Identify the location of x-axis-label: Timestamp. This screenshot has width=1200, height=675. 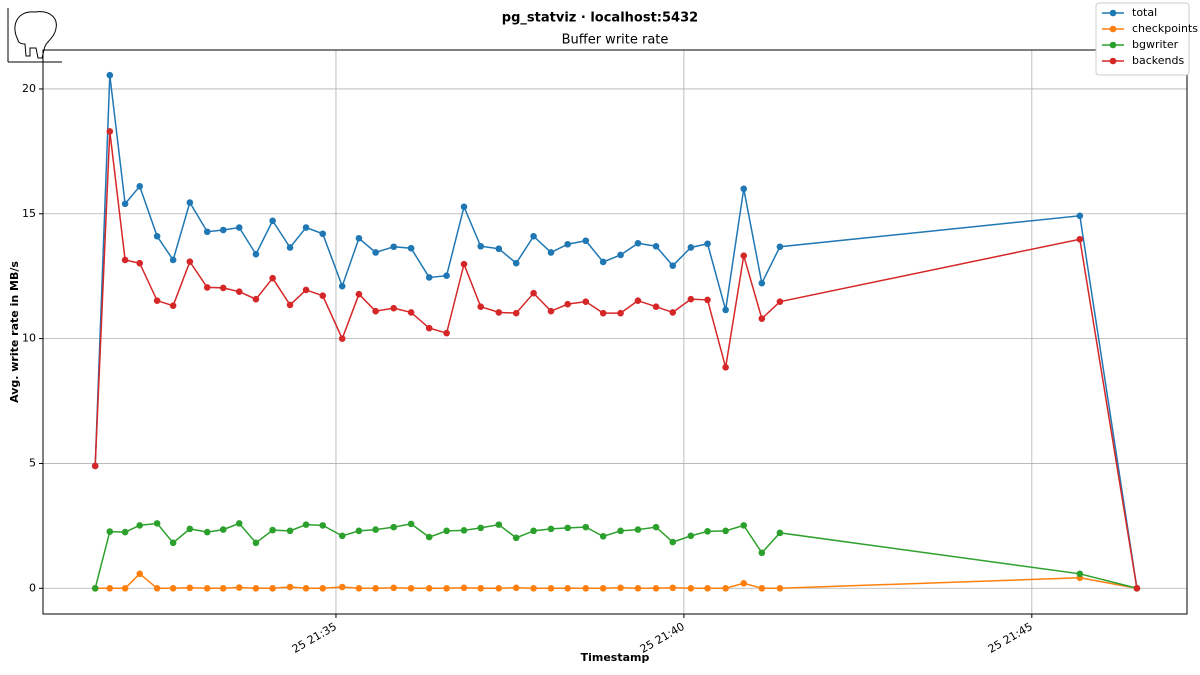
(615, 657).